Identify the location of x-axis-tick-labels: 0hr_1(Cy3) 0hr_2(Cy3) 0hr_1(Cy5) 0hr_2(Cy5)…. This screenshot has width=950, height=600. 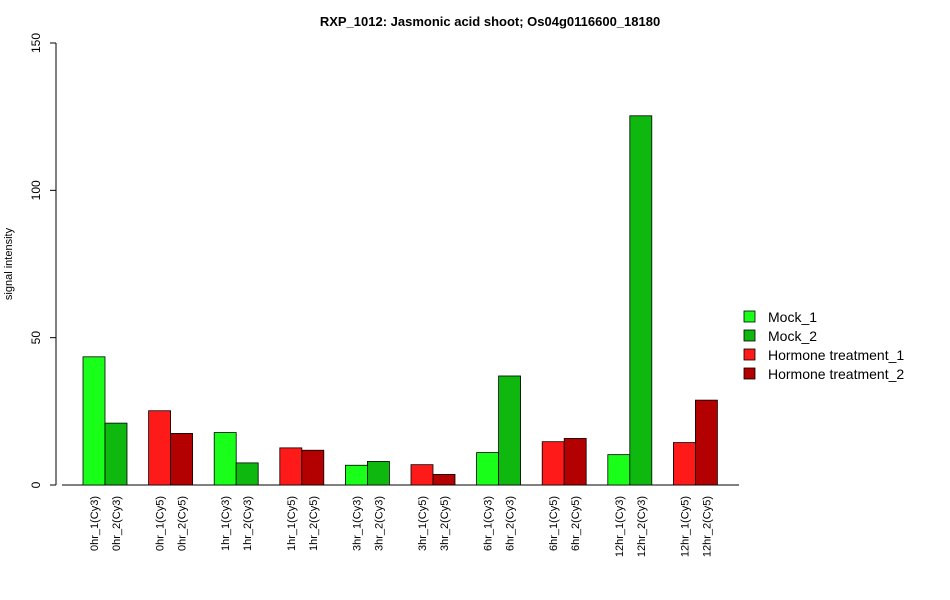
(401, 526).